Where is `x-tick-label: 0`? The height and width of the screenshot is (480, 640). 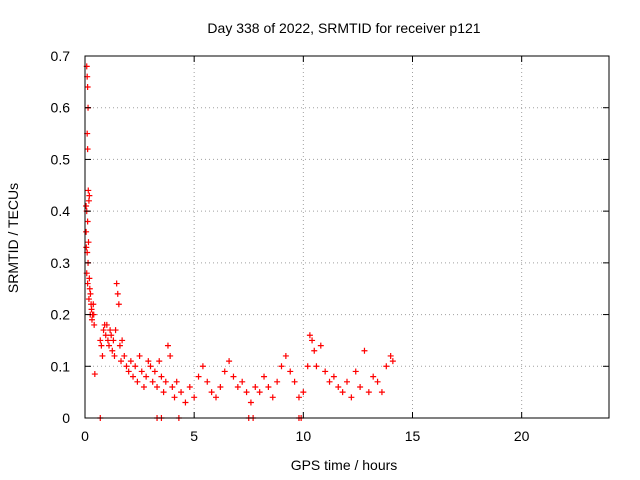
x-tick-label: 0 is located at coordinates (85, 436).